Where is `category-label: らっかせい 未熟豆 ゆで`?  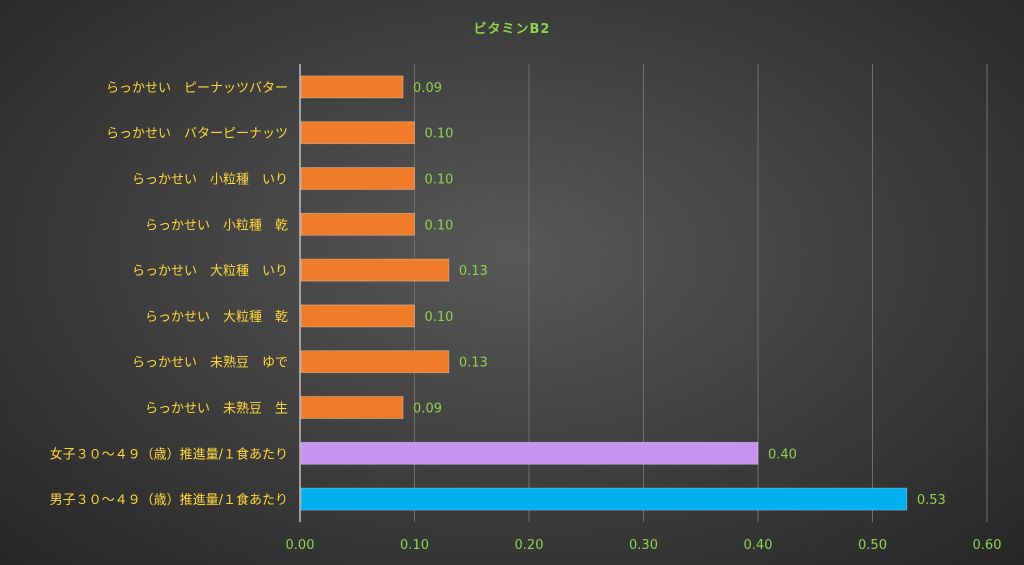 category-label: らっかせい 未熟豆 ゆで is located at coordinates (210, 363).